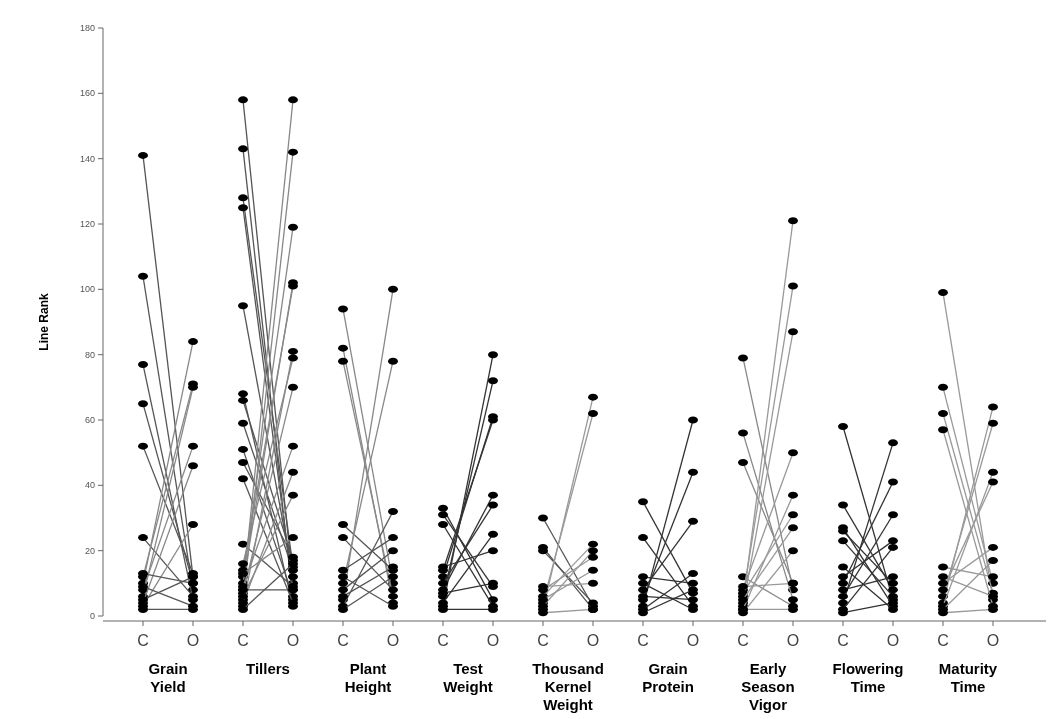 This screenshot has width=1049, height=719. Describe the element at coordinates (87, 28) in the screenshot. I see `y-tick-label: 180` at that location.